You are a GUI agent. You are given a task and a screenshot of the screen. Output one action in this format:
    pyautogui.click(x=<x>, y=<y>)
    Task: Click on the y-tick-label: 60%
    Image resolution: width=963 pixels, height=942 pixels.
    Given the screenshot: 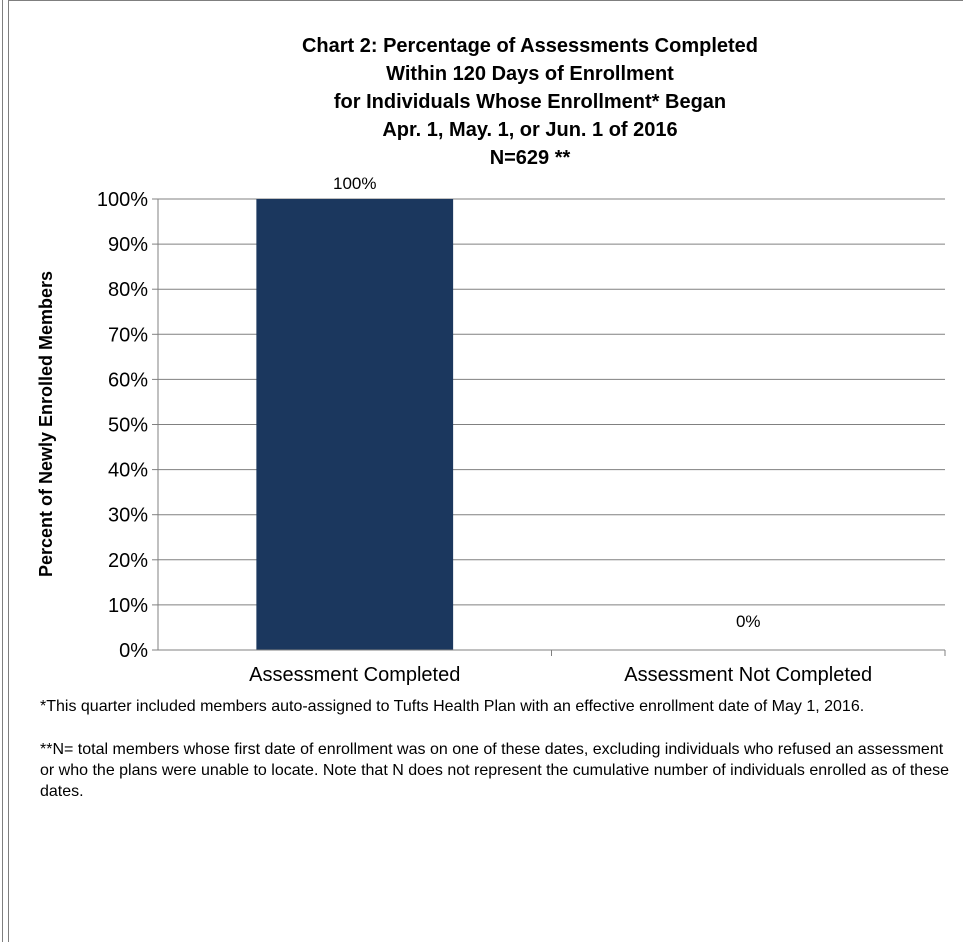 What is the action you would take?
    pyautogui.click(x=128, y=380)
    